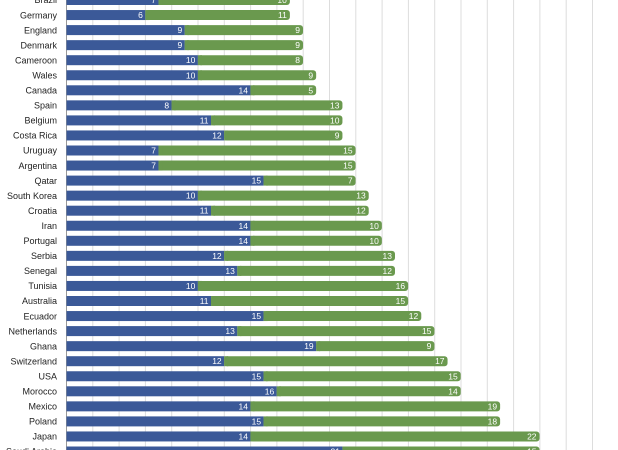 This screenshot has width=618, height=450. What do you see at coordinates (350, 181) in the screenshot?
I see `value-label-series2: 7` at bounding box center [350, 181].